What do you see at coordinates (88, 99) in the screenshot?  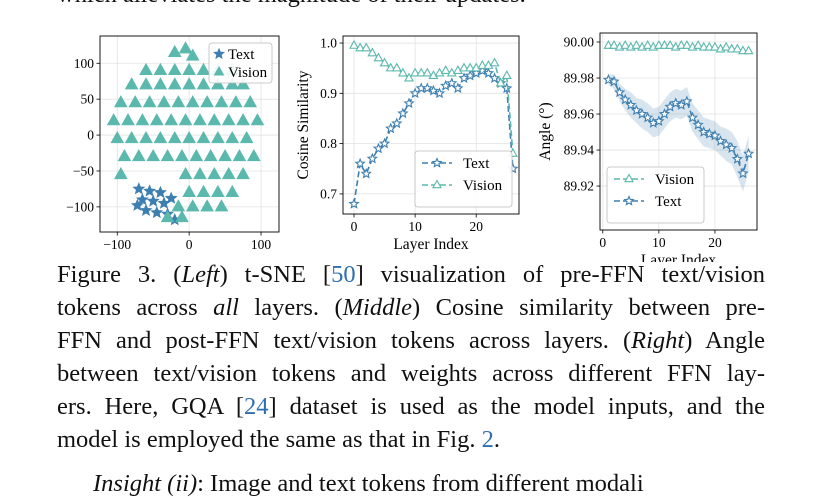 I see `y-tick-label: 50` at bounding box center [88, 99].